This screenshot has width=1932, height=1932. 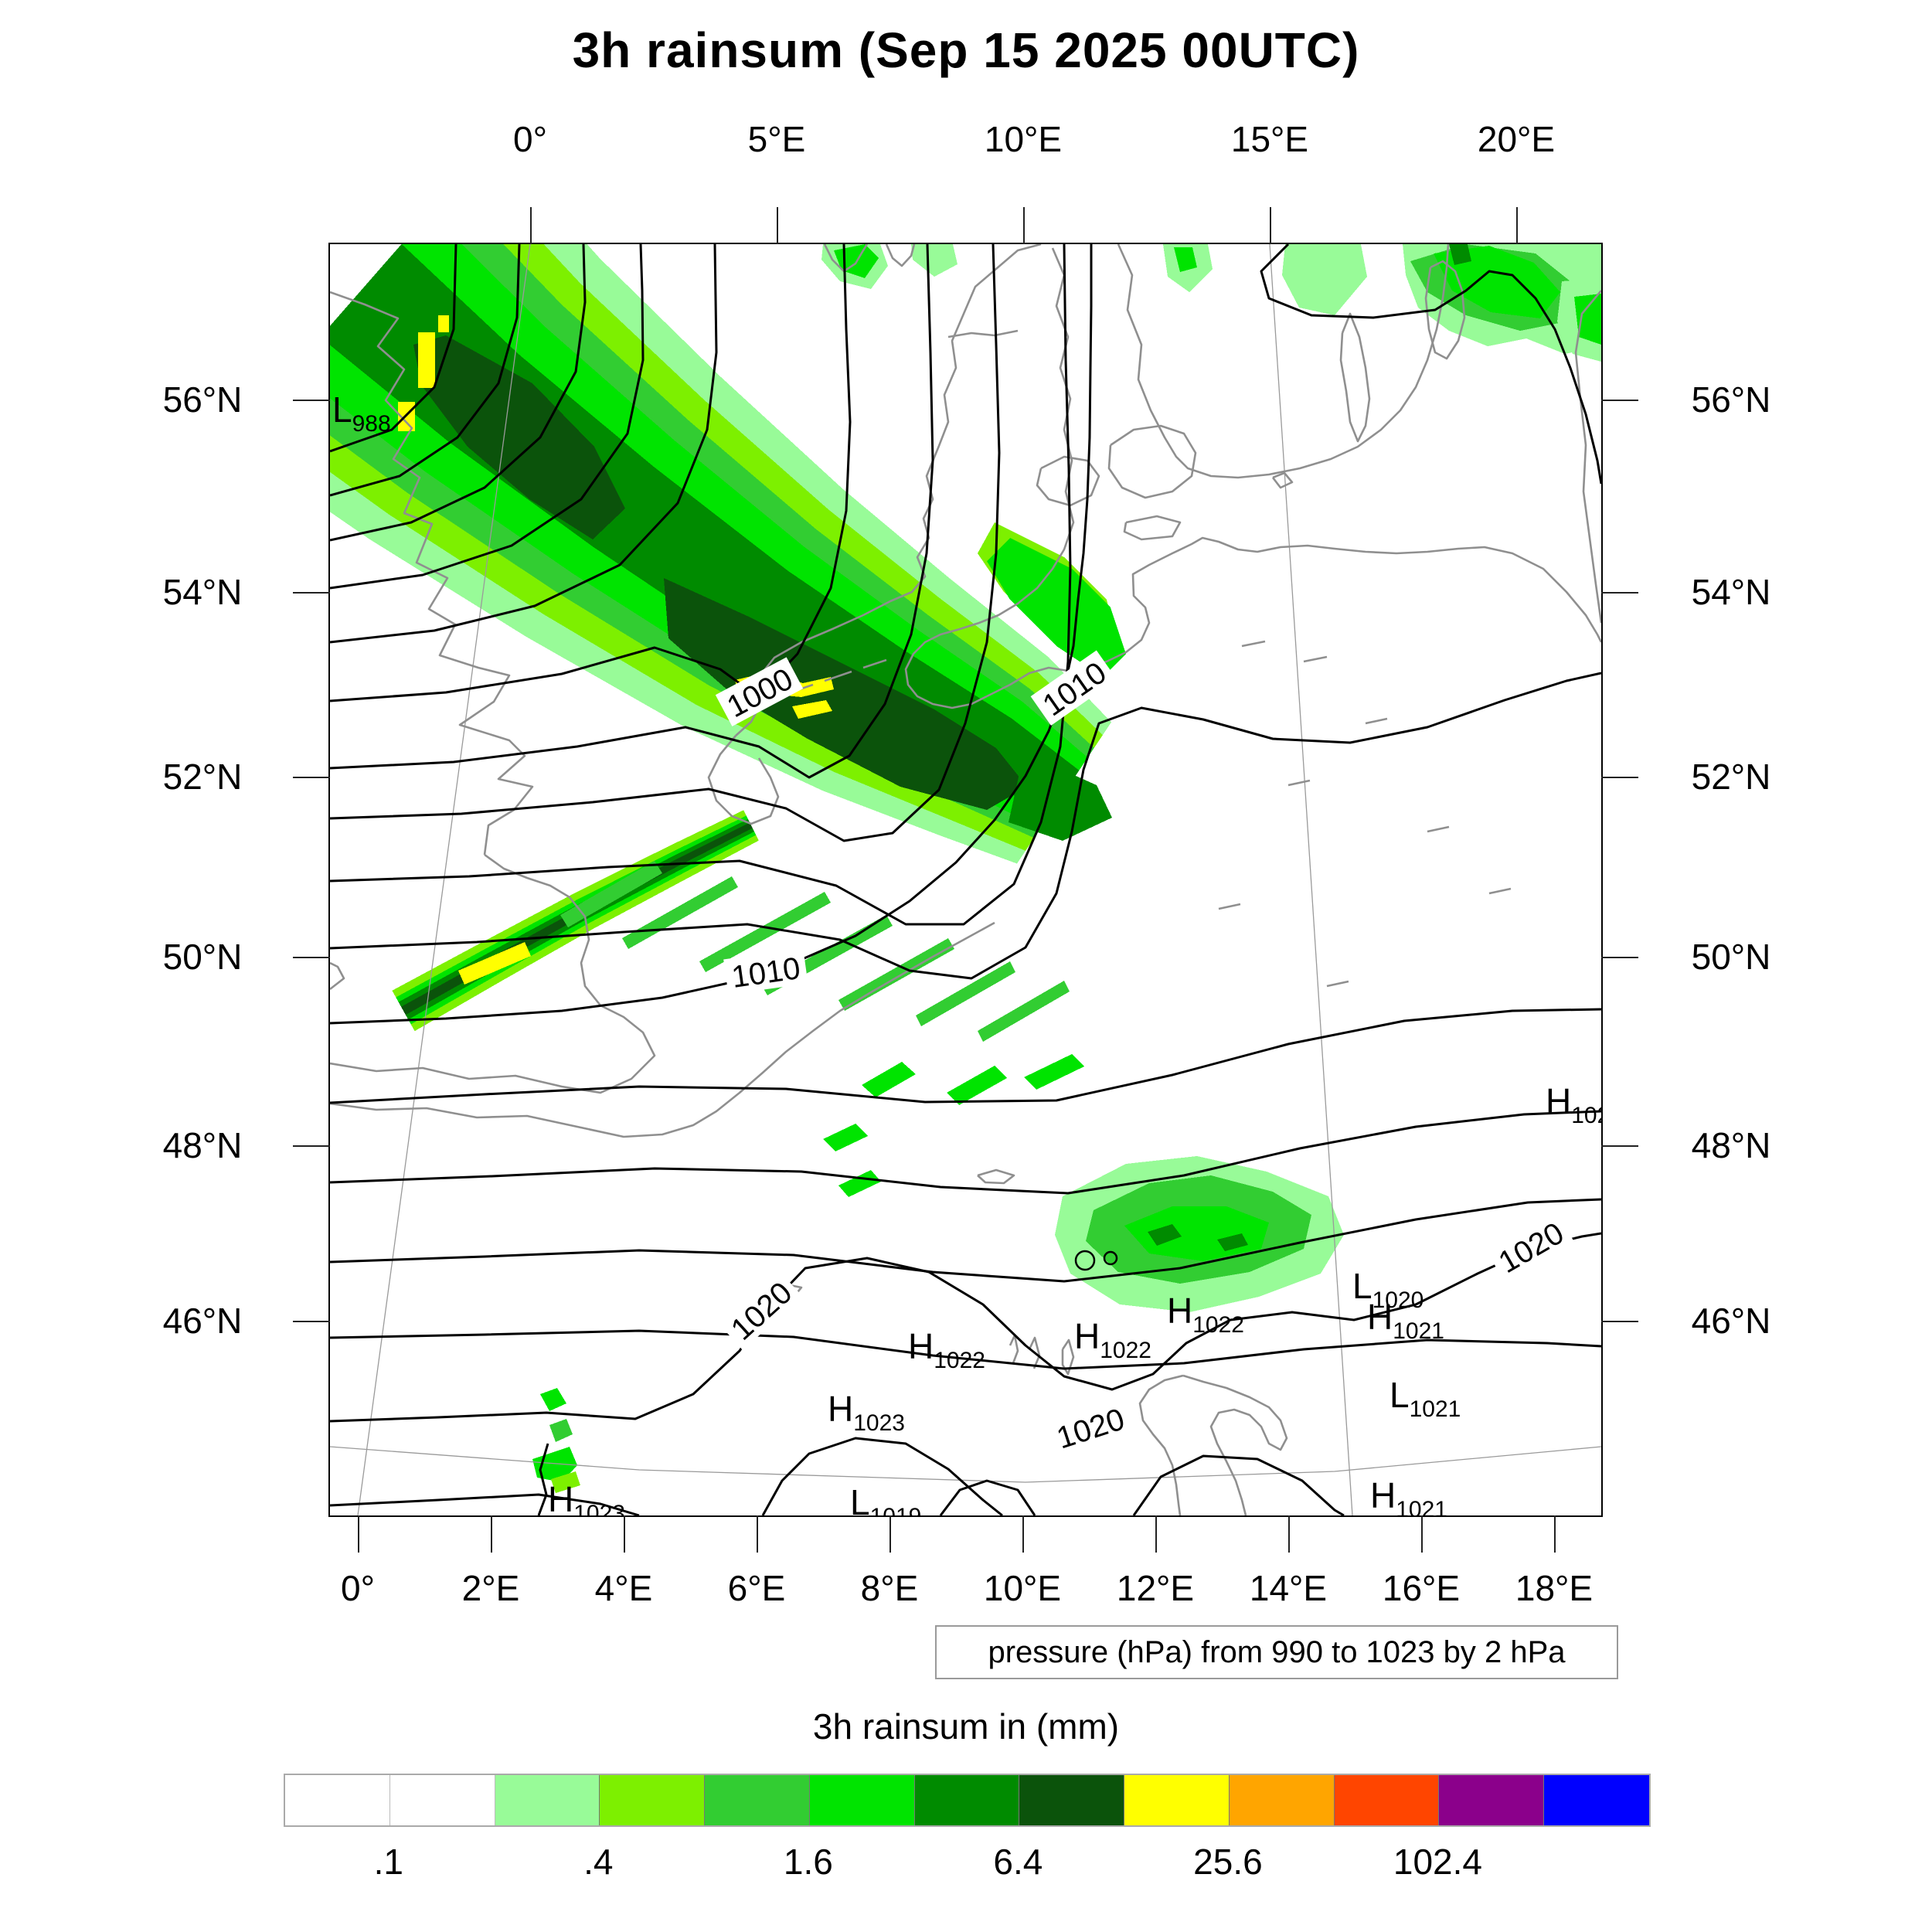 What do you see at coordinates (885, 1498) in the screenshot?
I see `pressure-center-label: L1019` at bounding box center [885, 1498].